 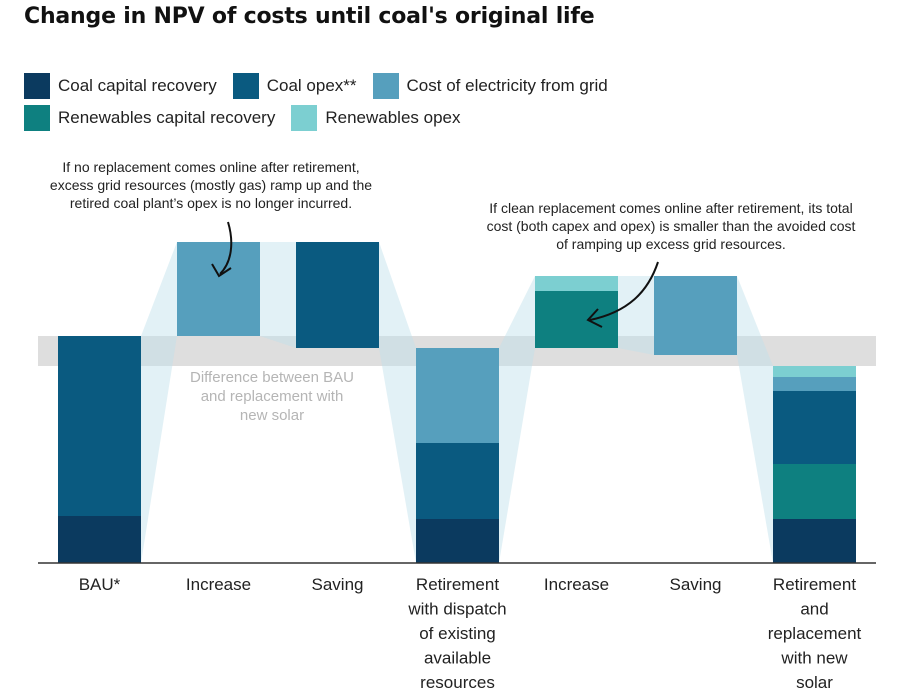 I want to click on annotation-arrow-right, so click(x=624, y=291).